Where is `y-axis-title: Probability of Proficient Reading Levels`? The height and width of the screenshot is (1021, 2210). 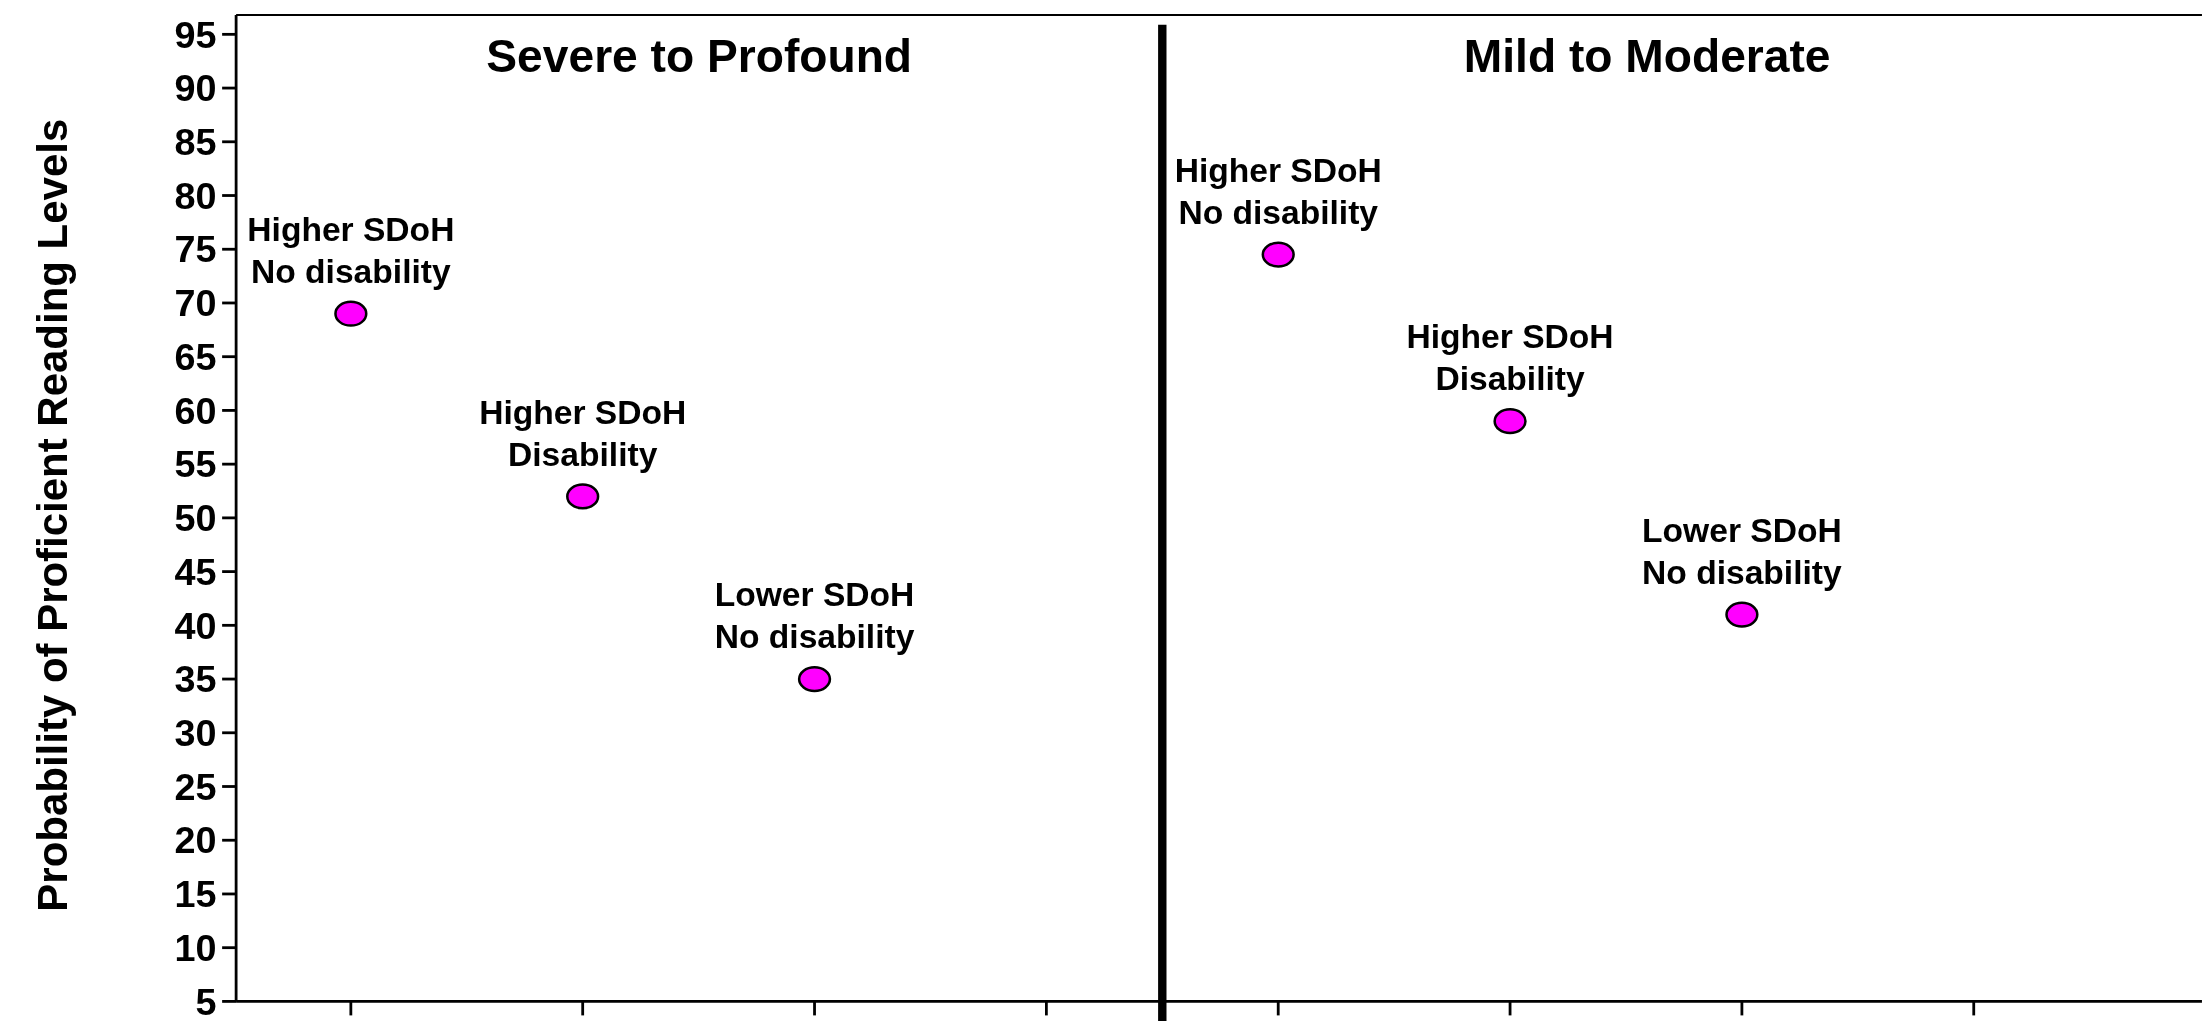 y-axis-title: Probability of Proficient Reading Levels is located at coordinates (52, 515).